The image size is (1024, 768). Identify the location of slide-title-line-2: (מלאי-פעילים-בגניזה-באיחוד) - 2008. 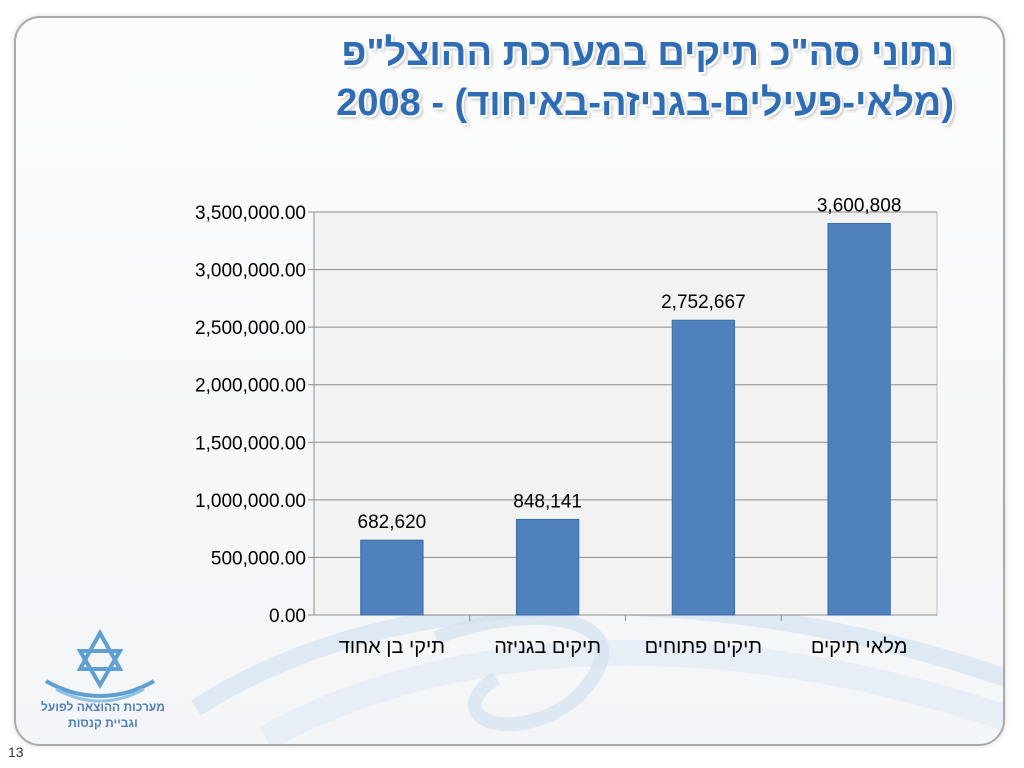
(645, 103).